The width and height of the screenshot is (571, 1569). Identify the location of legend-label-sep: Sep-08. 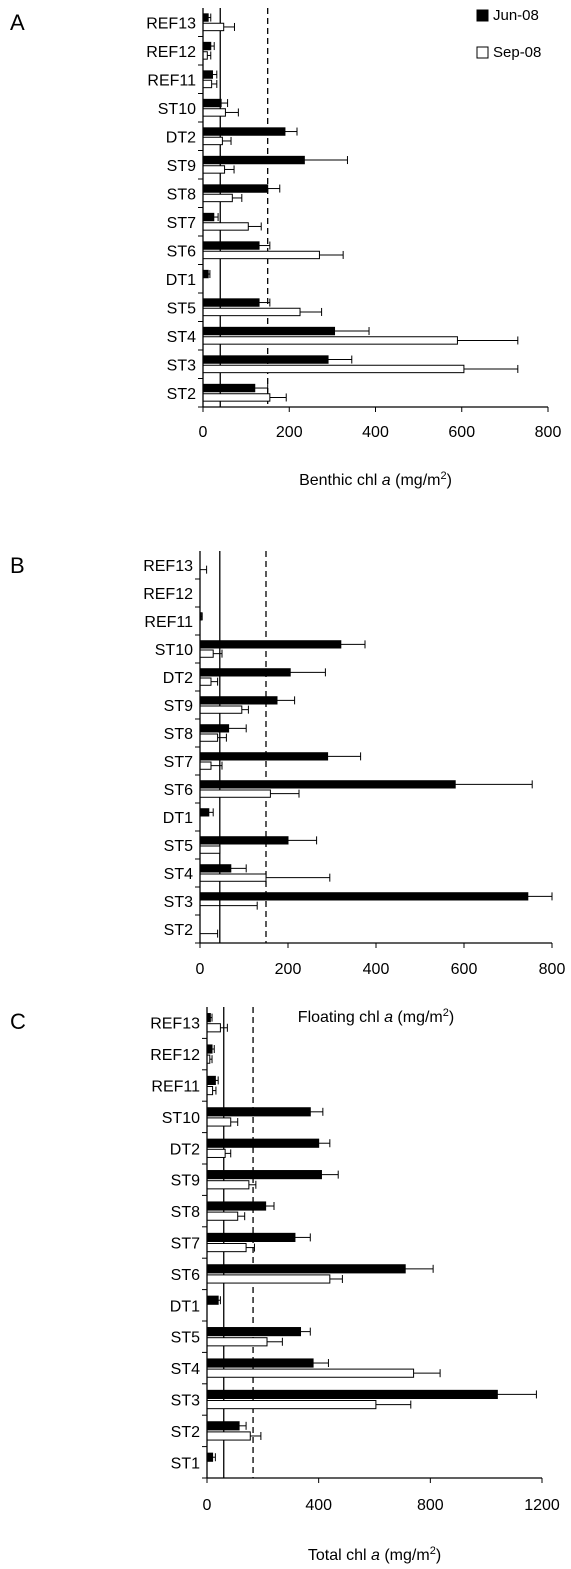
(517, 52).